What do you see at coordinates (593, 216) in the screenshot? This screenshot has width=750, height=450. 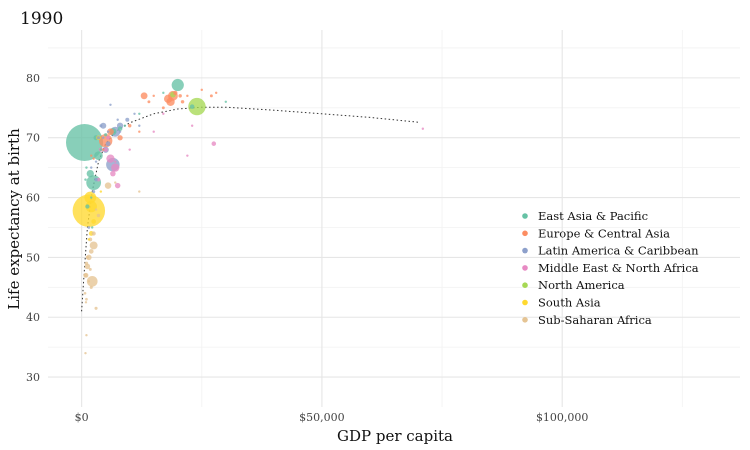 I see `legend-label: East Asia & Pacific` at bounding box center [593, 216].